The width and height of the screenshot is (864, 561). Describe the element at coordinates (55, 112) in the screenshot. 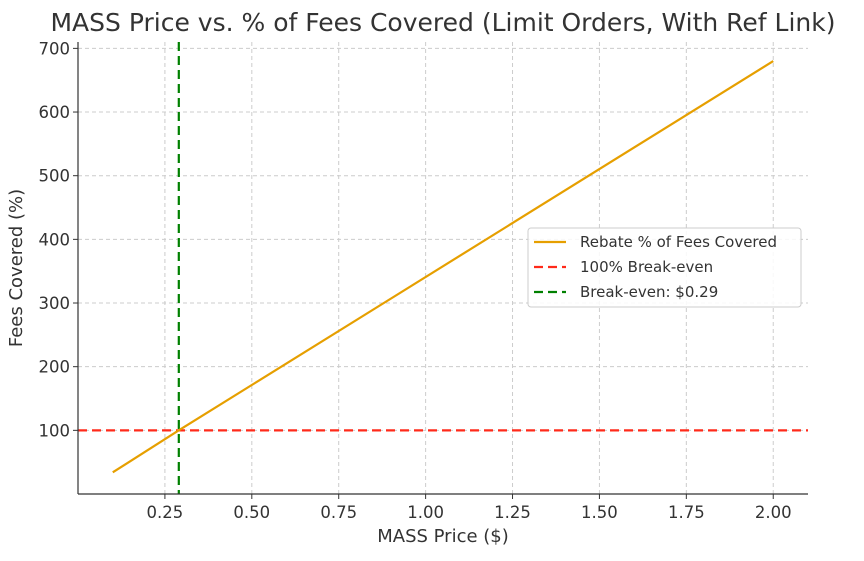

I see `y-tick-label: 600` at that location.